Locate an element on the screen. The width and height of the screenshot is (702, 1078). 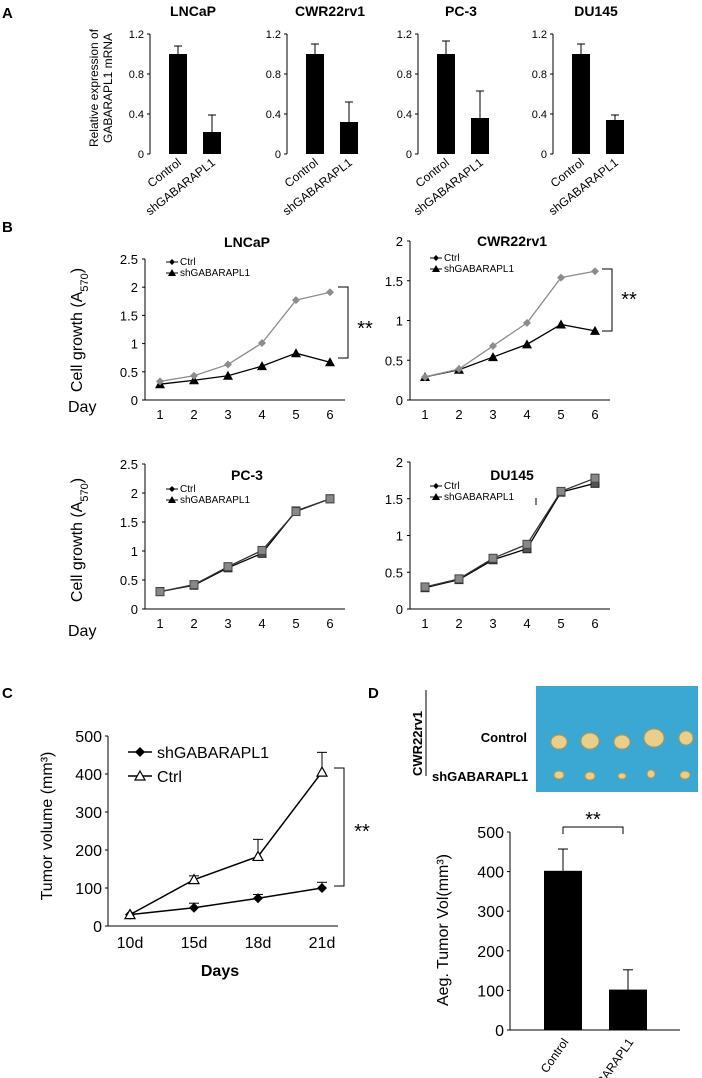
panel-c-x-tick-label: 21d is located at coordinates (322, 943).